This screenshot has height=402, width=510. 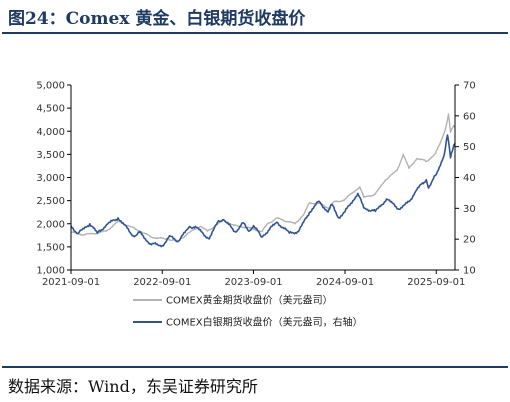 What do you see at coordinates (50, 178) in the screenshot?
I see `left-tick-label: 3,000` at bounding box center [50, 178].